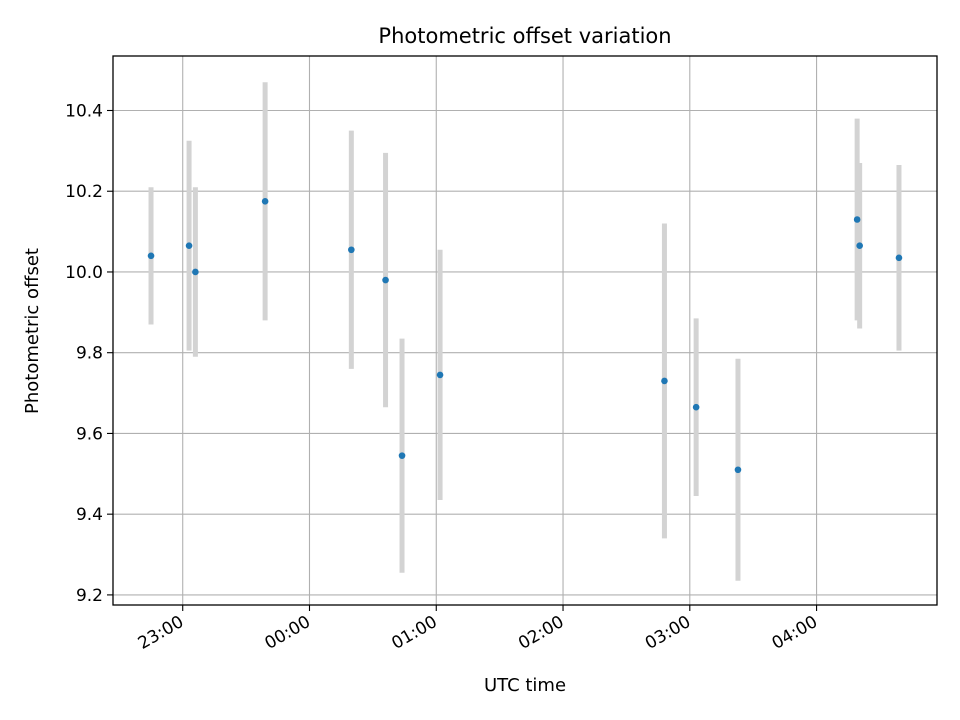  Describe the element at coordinates (32, 331) in the screenshot. I see `y-axis-label: Photometric offset` at that location.